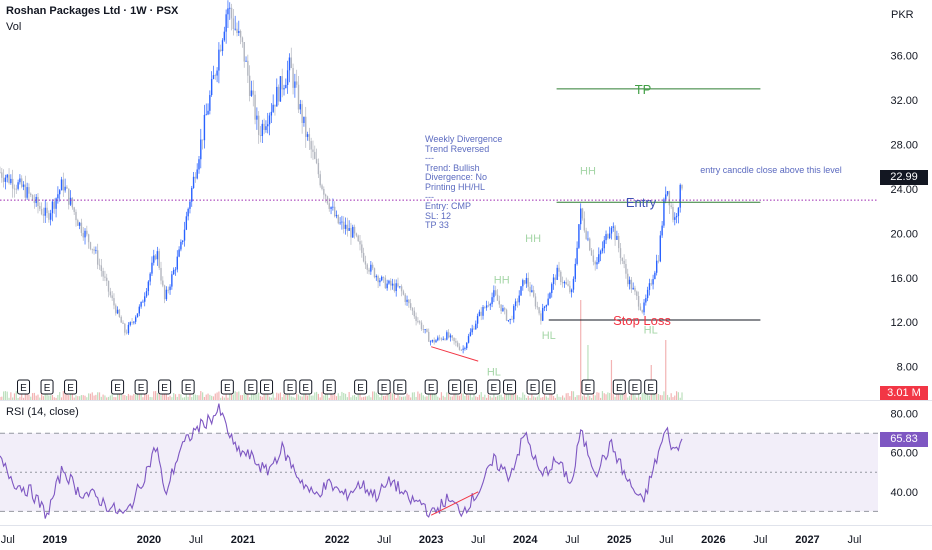  What do you see at coordinates (502, 280) in the screenshot?
I see `pivot-label: HH` at bounding box center [502, 280].